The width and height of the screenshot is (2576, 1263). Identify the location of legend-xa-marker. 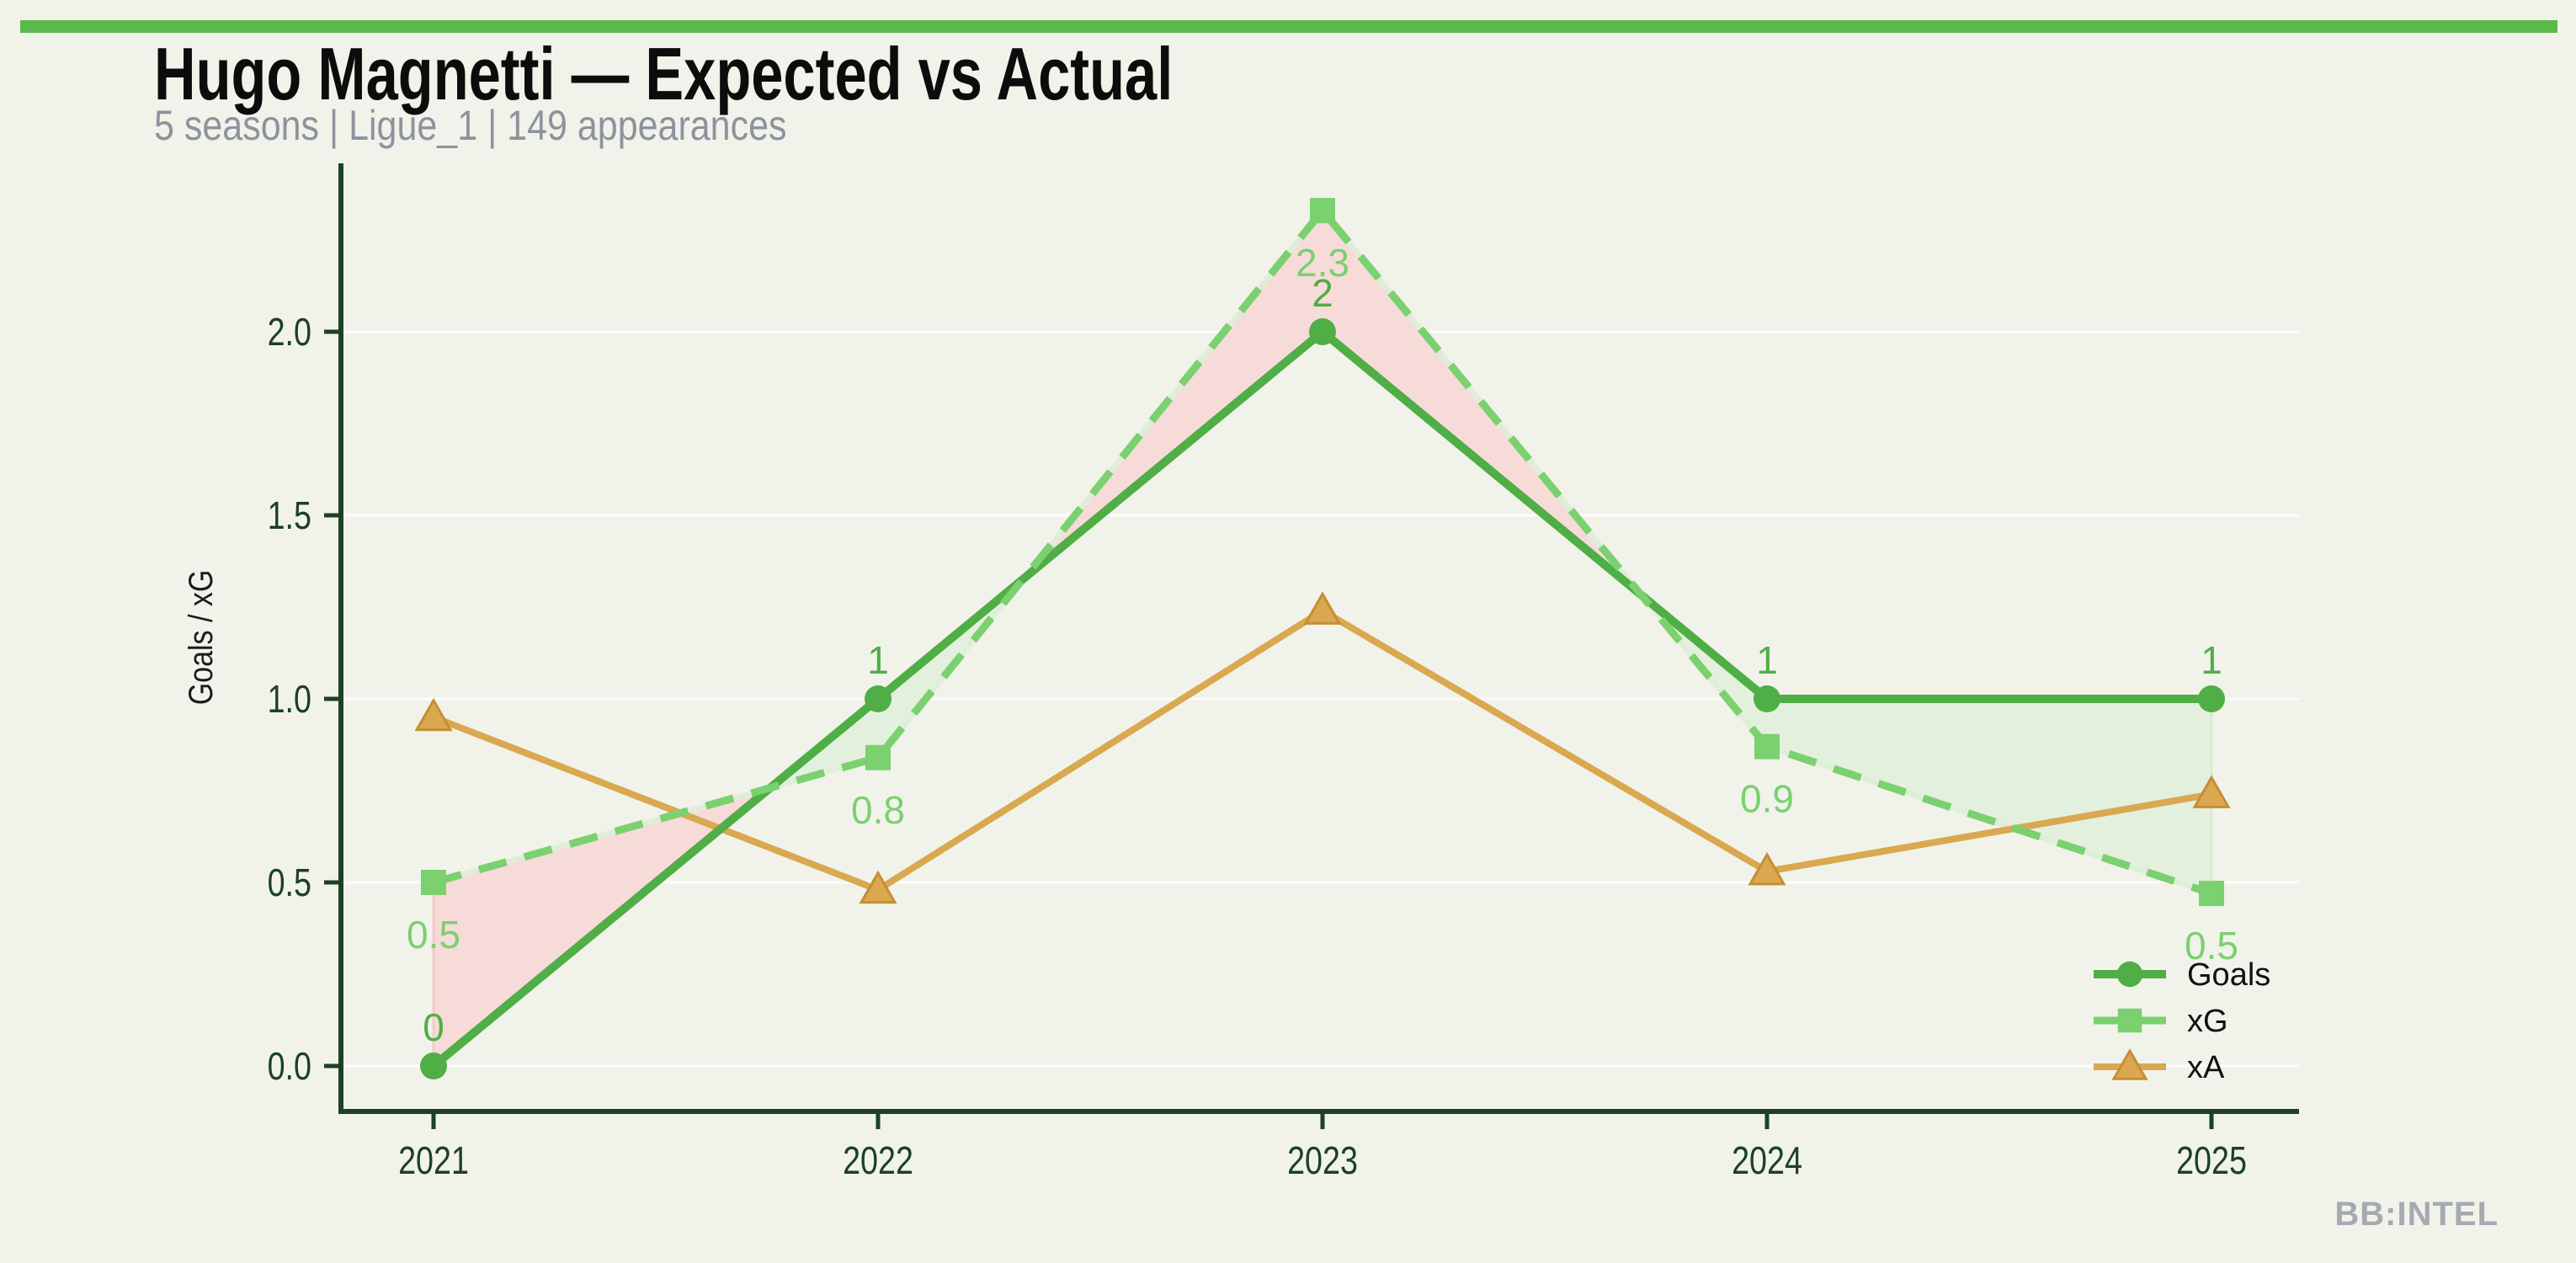
(2129, 1063).